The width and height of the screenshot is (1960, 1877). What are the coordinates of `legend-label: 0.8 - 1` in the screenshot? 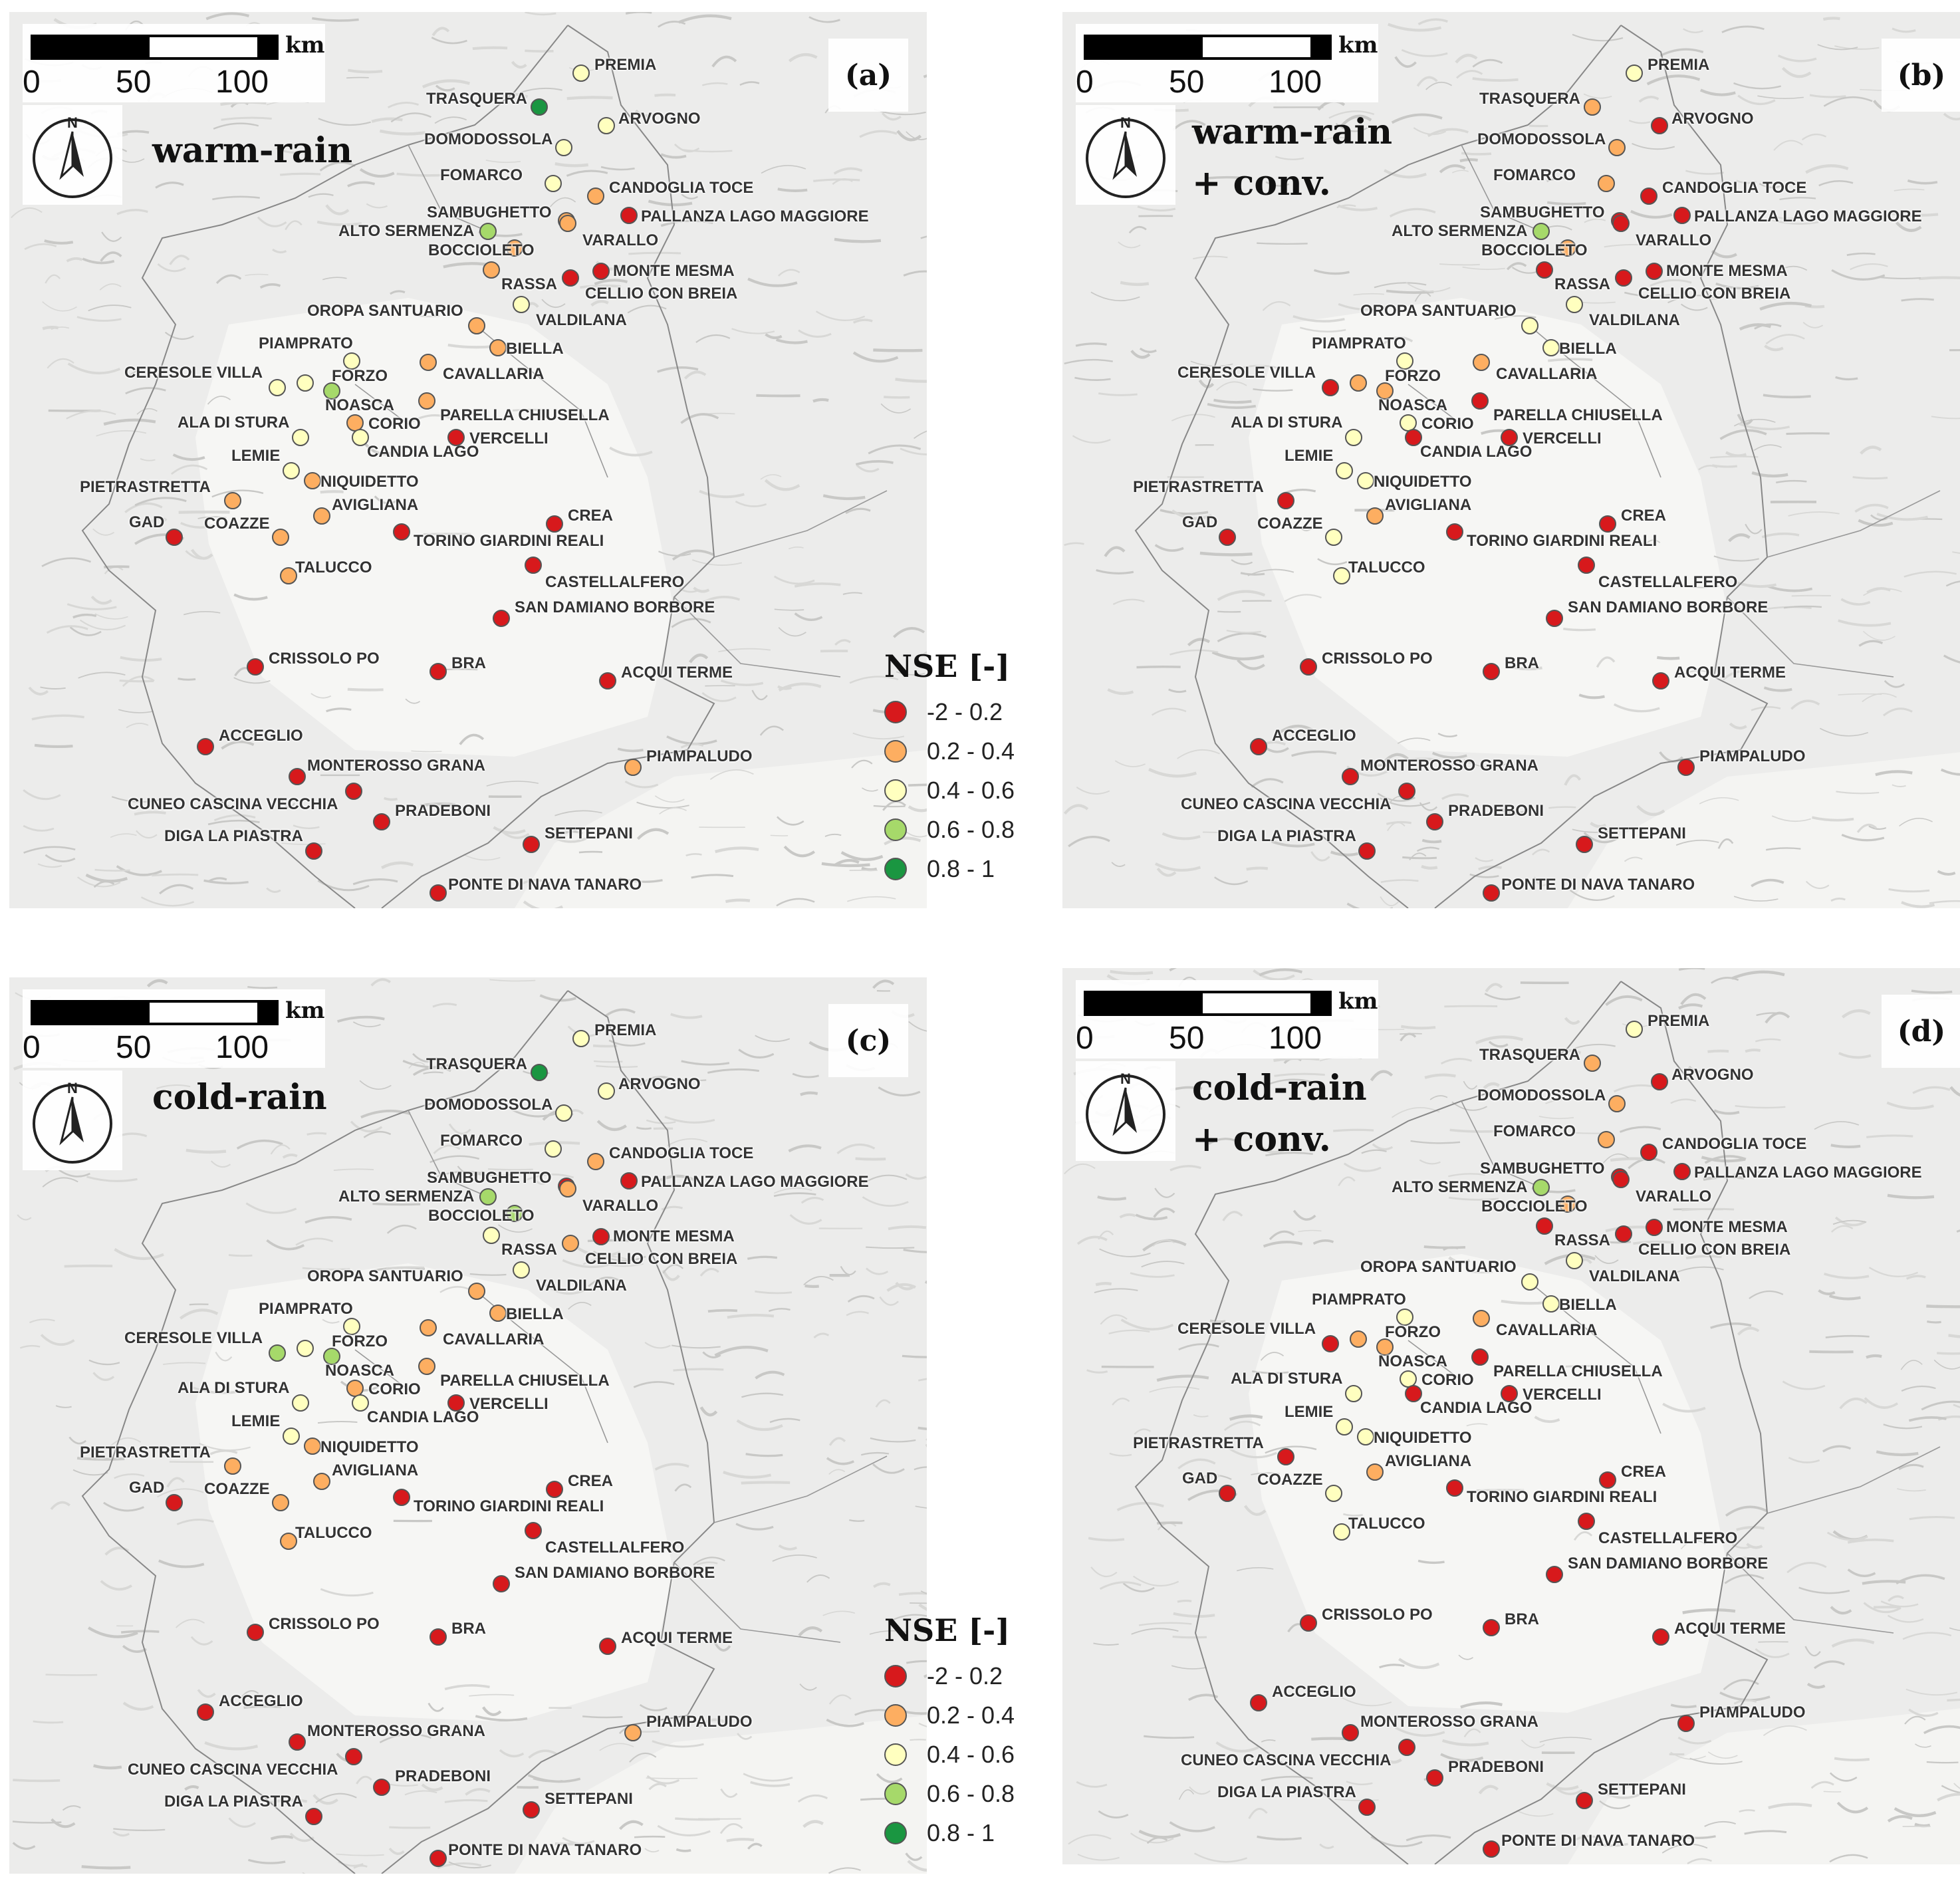 It's located at (961, 868).